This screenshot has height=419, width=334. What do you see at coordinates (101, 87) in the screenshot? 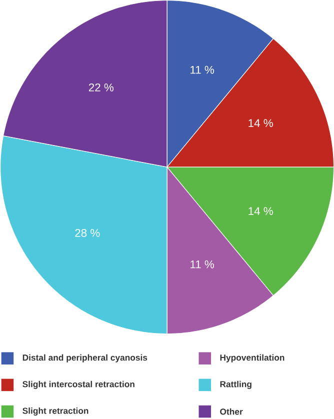
I see `data-label: 22 %` at bounding box center [101, 87].